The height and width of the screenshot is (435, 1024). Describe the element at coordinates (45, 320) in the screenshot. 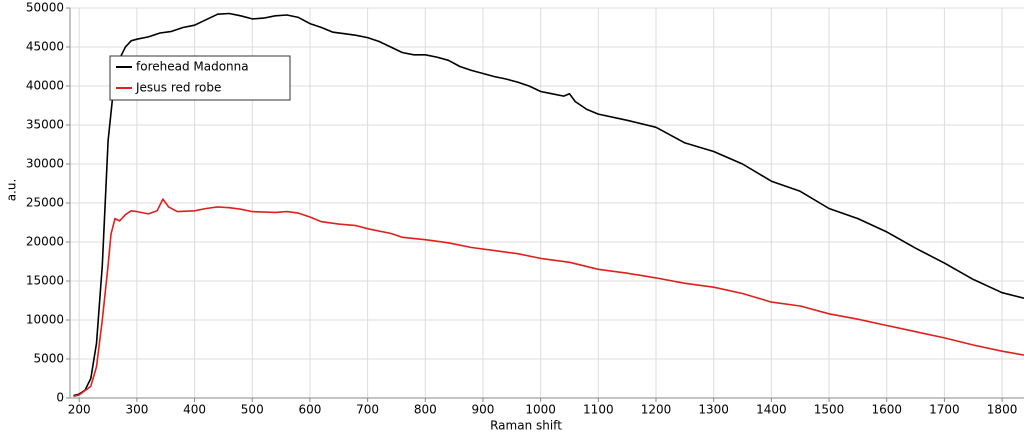

I see `y-tick-label: 10000` at that location.